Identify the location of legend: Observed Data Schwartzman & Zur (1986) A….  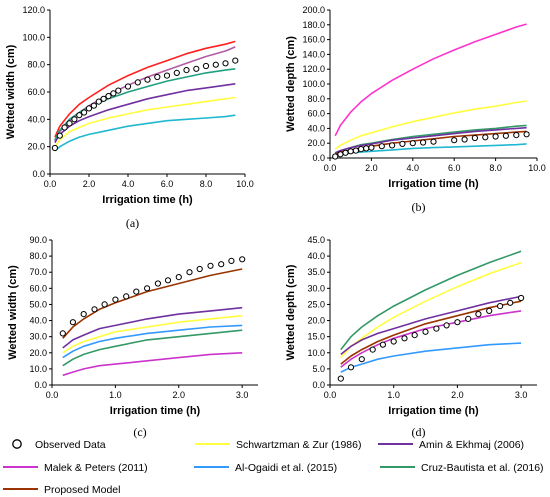
(273, 467).